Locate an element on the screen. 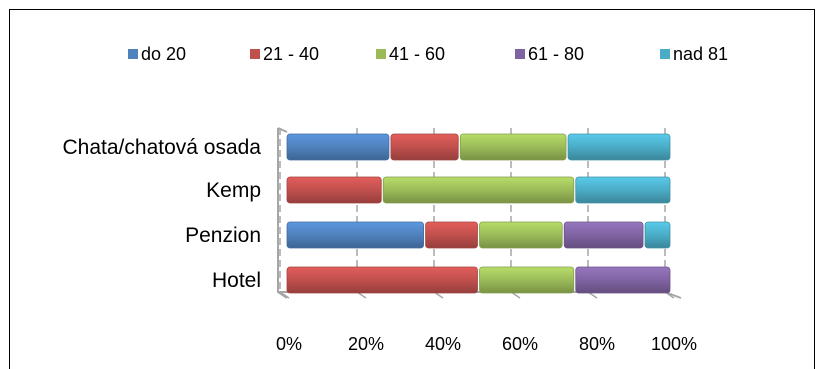  x-tick-label: 40% is located at coordinates (443, 344).